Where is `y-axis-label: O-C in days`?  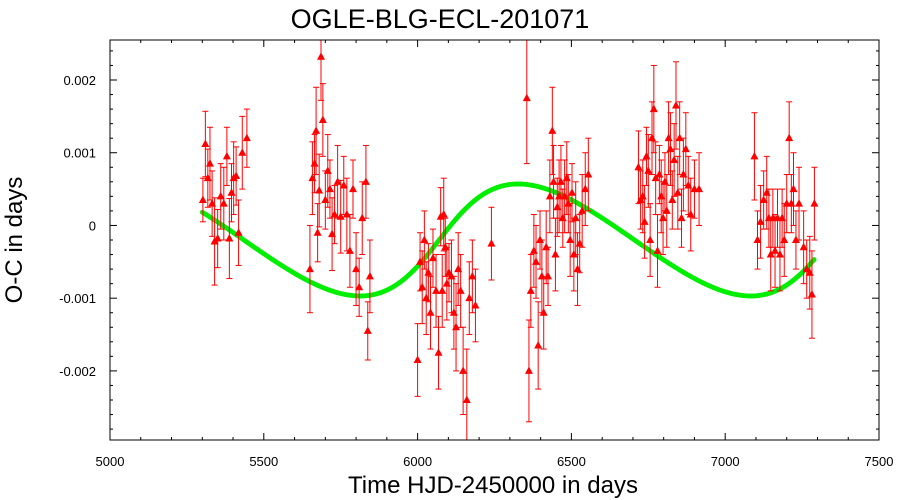
y-axis-label: O-C in days is located at coordinates (14, 240).